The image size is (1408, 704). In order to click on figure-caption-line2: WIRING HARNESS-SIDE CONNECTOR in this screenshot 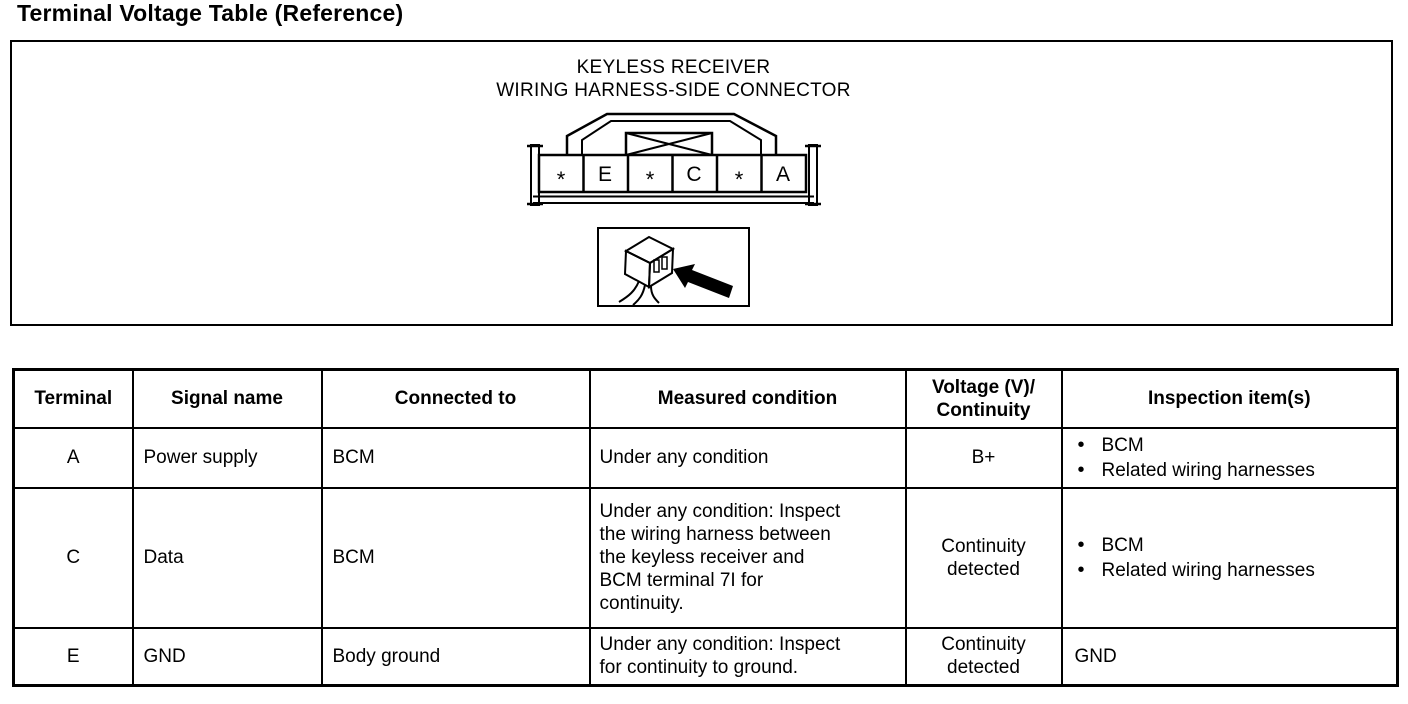, I will do `click(673, 90)`.